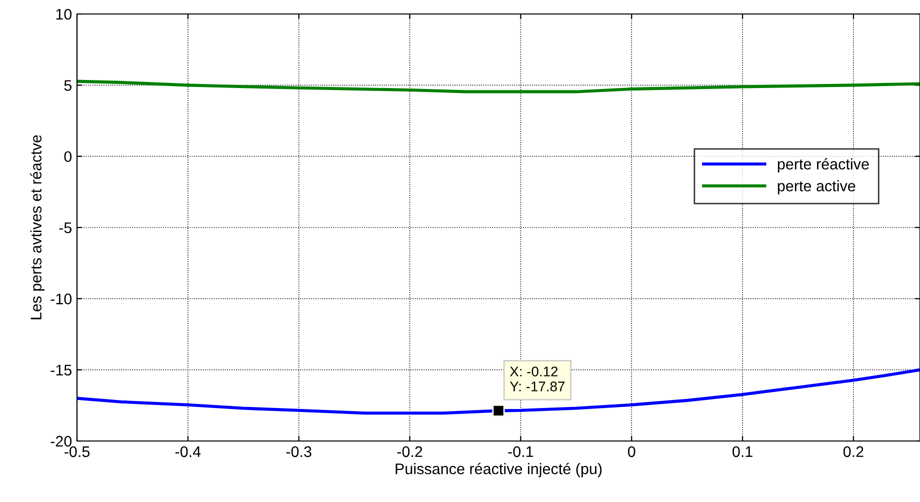 This screenshot has height=502, width=920. I want to click on x-tick-label: 0, so click(632, 452).